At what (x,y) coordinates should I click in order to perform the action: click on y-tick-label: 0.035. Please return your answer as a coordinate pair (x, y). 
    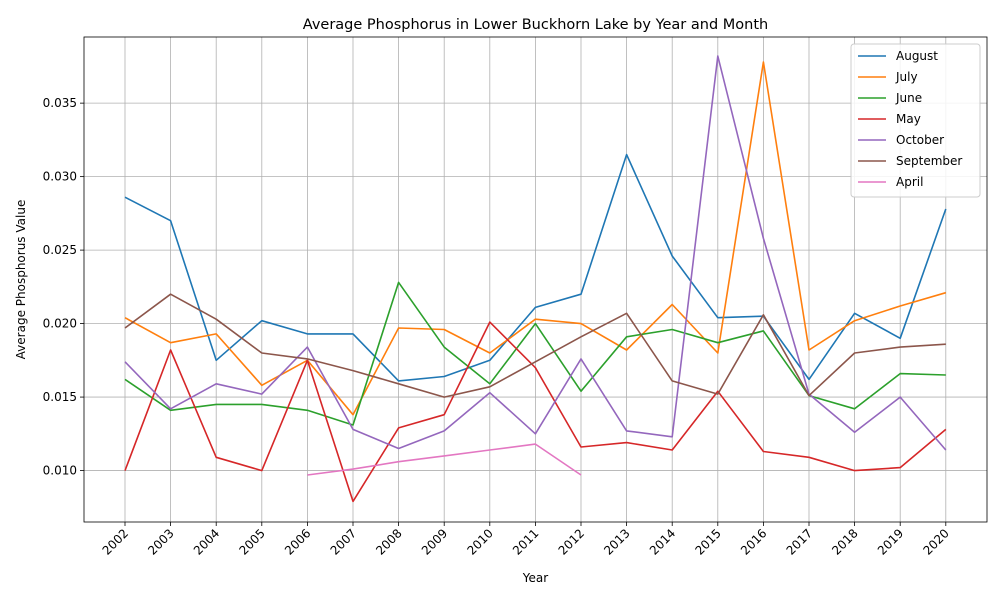
    Looking at the image, I should click on (60, 103).